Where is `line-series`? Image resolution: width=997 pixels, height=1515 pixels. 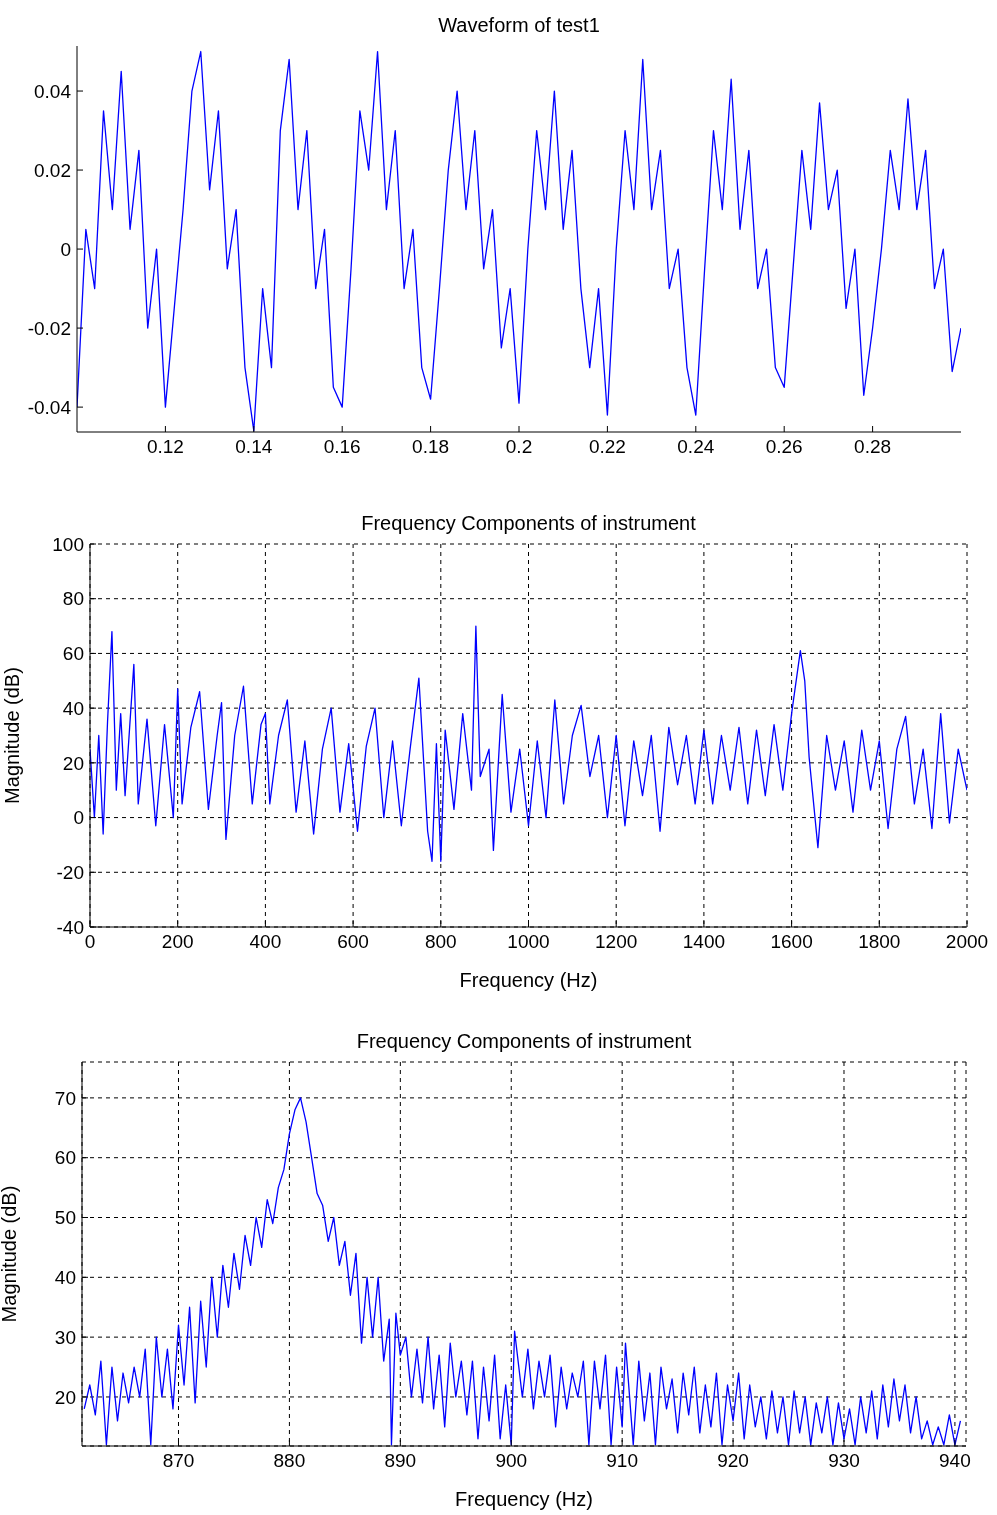 line-series is located at coordinates (528, 743).